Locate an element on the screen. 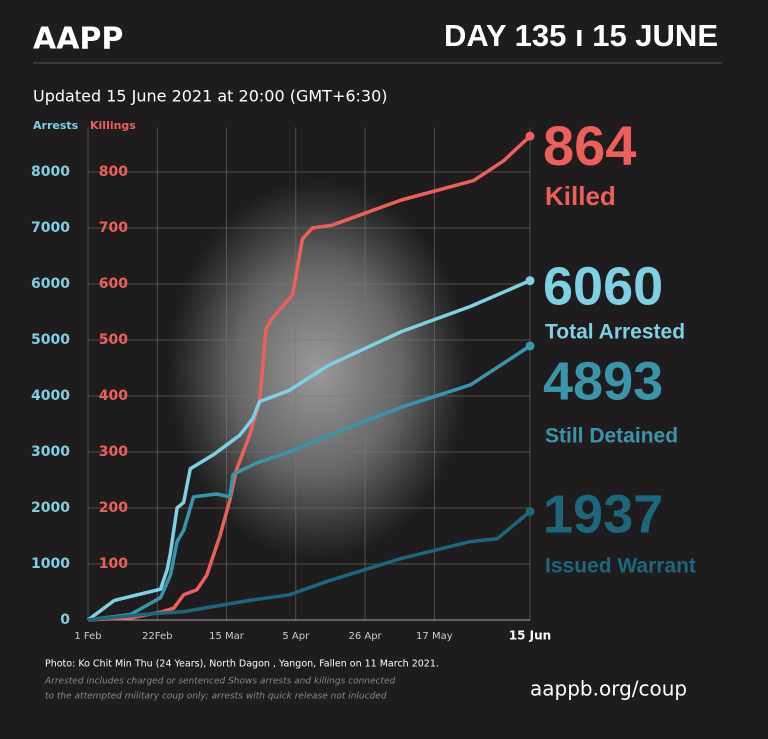 Image resolution: width=768 pixels, height=739 pixels. y-tick-label: 4000 is located at coordinates (50, 396).